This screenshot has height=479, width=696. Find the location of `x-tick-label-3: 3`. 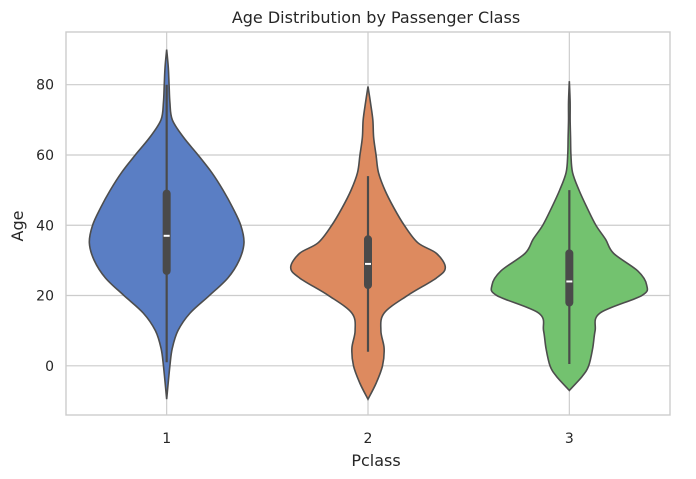

x-tick-label-3: 3 is located at coordinates (569, 439).